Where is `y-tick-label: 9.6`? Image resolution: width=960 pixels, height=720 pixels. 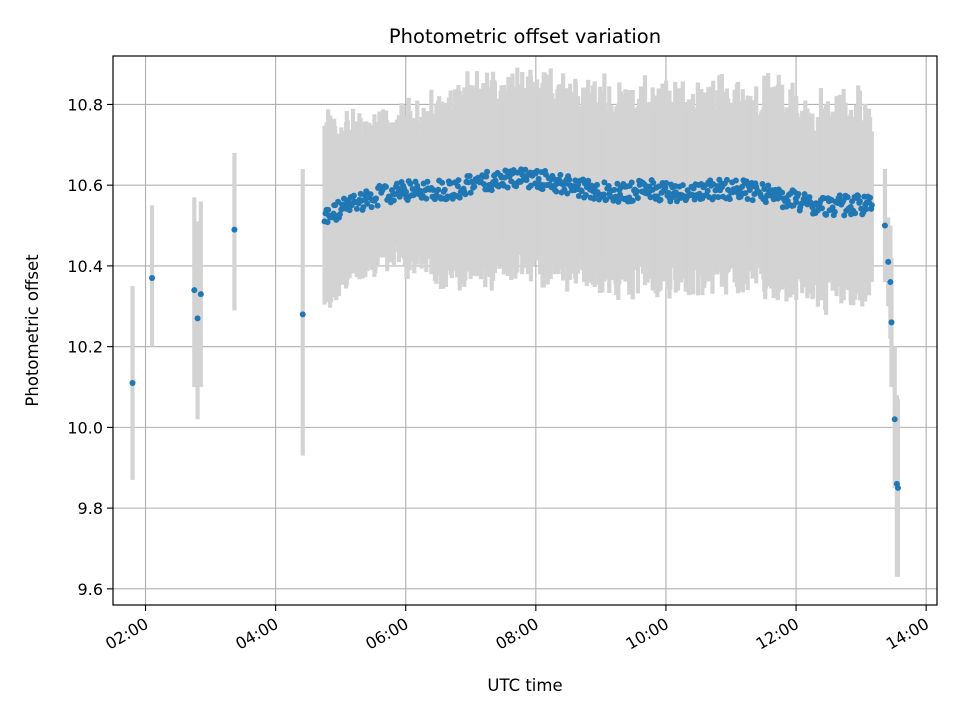 y-tick-label: 9.6 is located at coordinates (90, 589).